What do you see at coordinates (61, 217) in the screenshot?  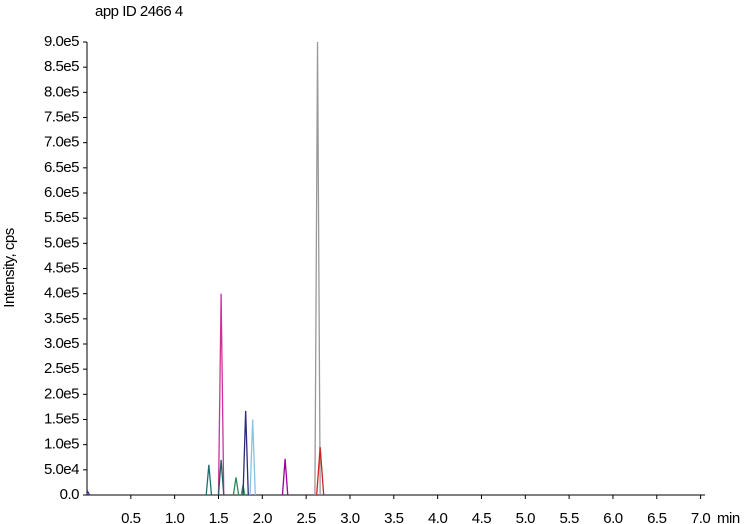 I see `y-tick-label: 5.5e5` at bounding box center [61, 217].